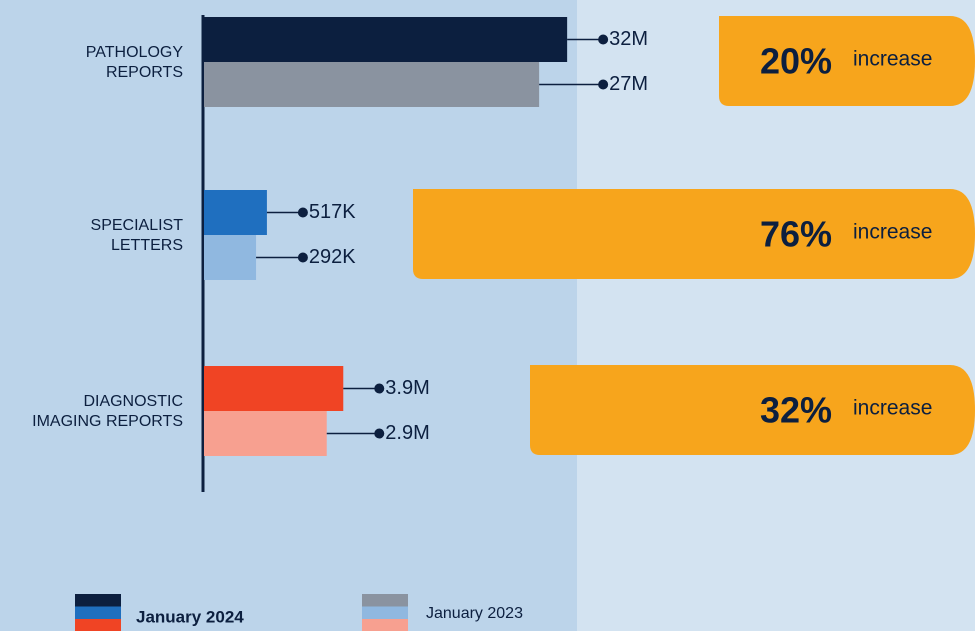 Image resolution: width=975 pixels, height=631 pixels. What do you see at coordinates (407, 388) in the screenshot?
I see `value-label: 3.9M` at bounding box center [407, 388].